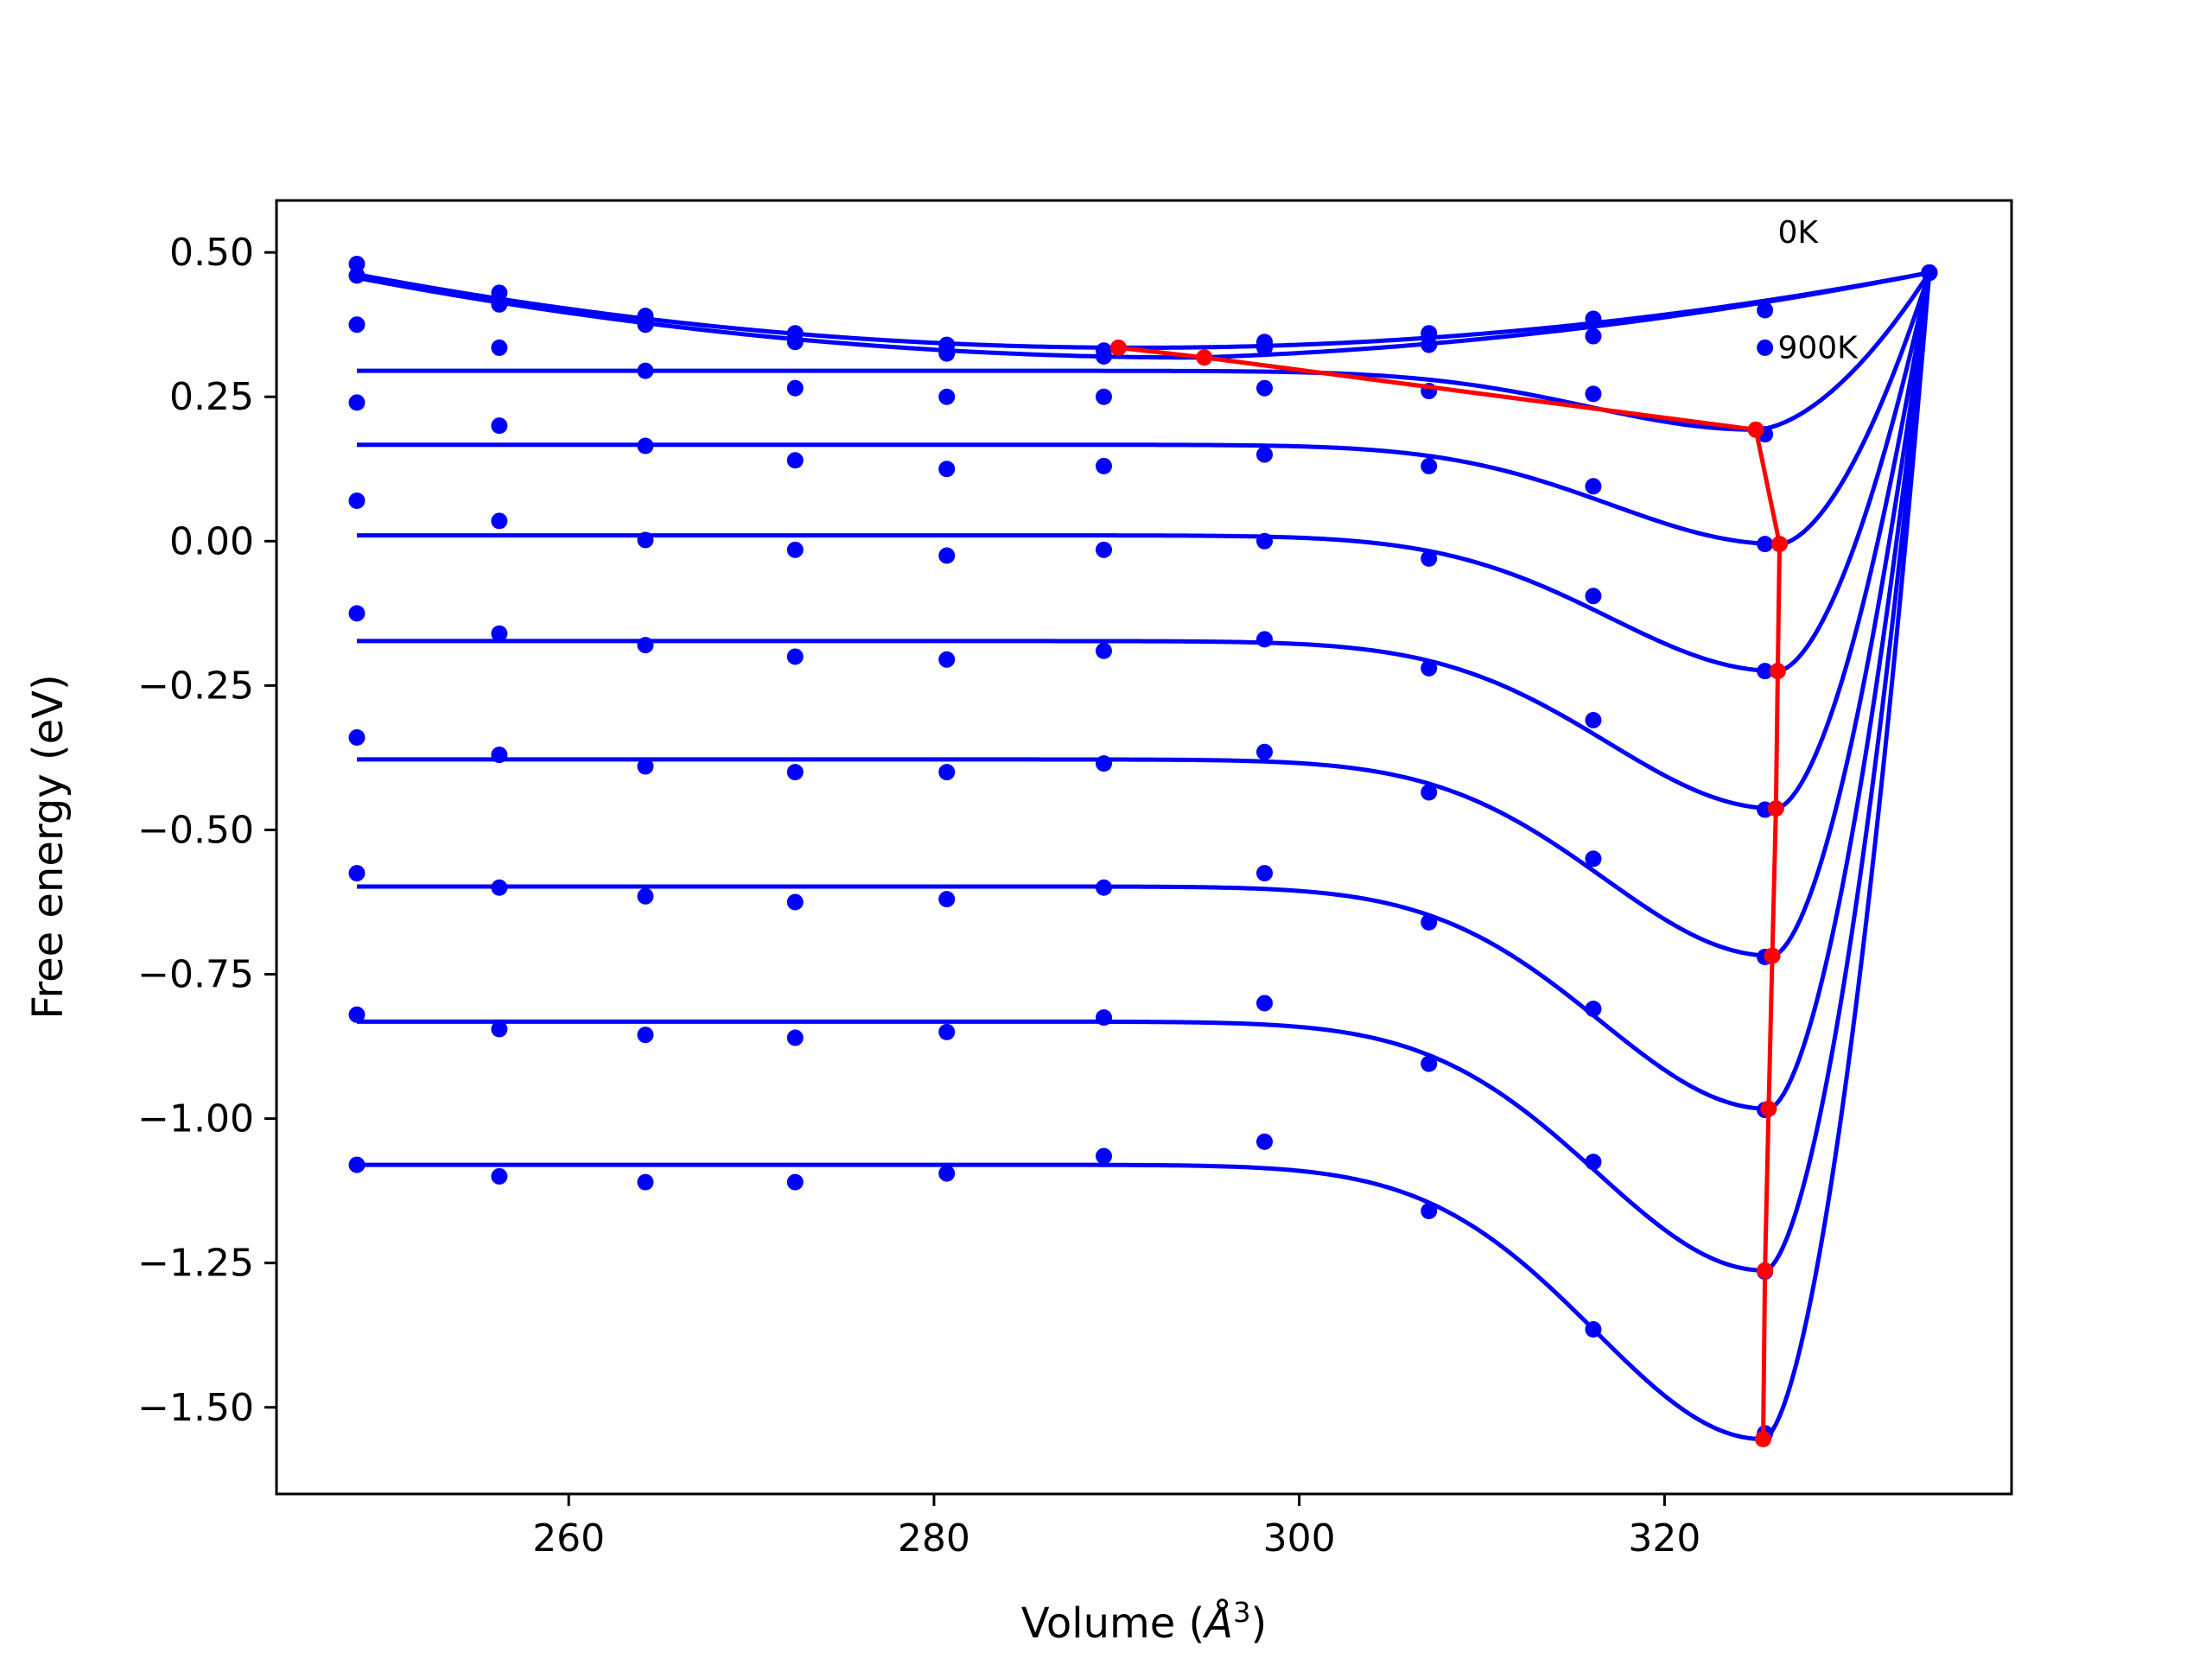  Describe the element at coordinates (195, 1408) in the screenshot. I see `y-tick-label: −1.50` at that location.